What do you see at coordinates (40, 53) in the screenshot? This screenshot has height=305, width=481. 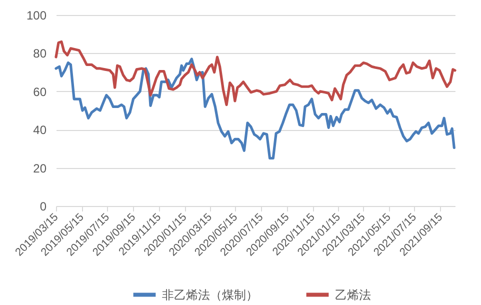 I see `y-tick-label: 80` at bounding box center [40, 53].